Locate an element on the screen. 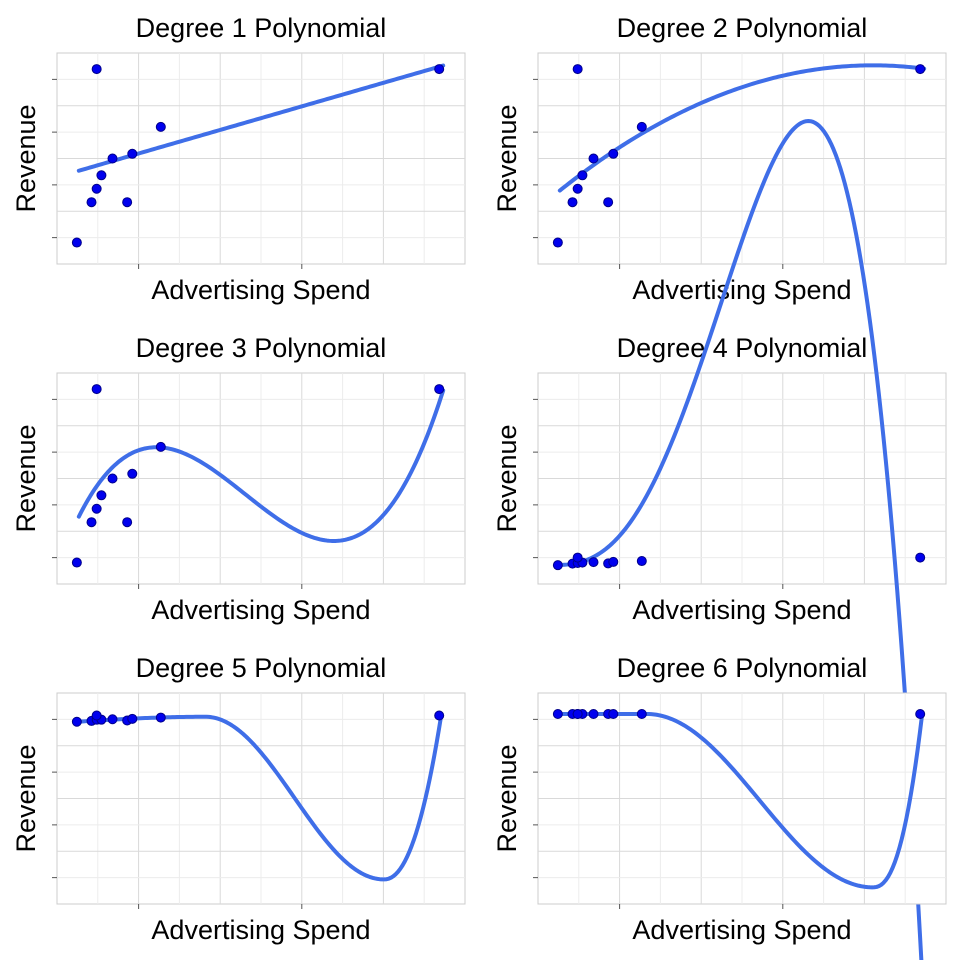  panel-title: Degree 4 Polynomial is located at coordinates (742, 348).